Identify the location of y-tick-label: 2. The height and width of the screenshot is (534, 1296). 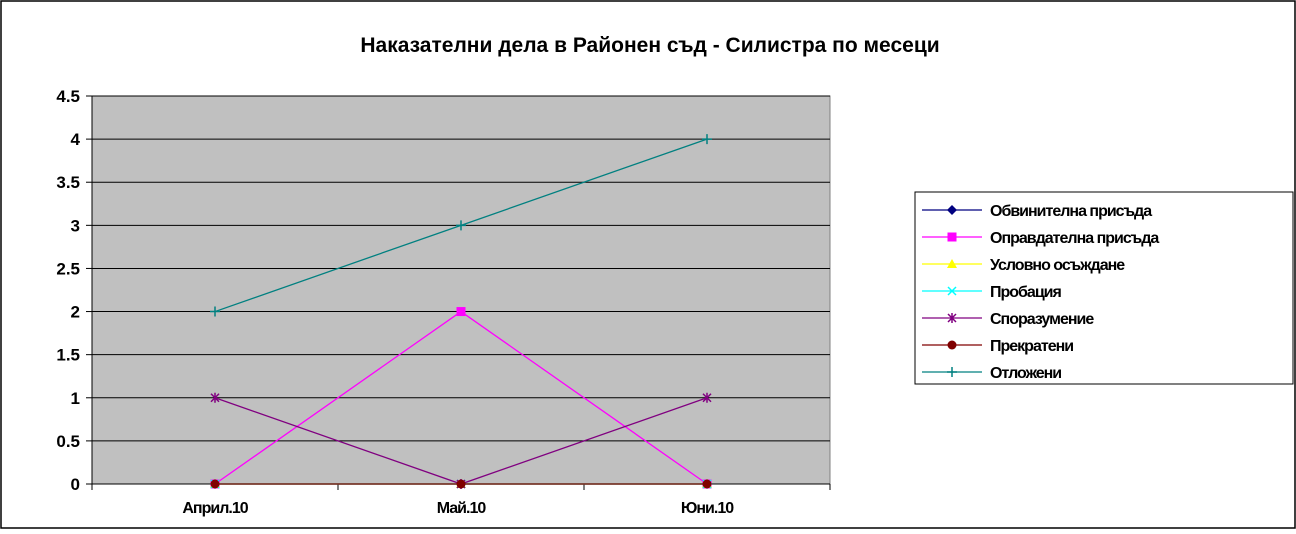
(75, 312).